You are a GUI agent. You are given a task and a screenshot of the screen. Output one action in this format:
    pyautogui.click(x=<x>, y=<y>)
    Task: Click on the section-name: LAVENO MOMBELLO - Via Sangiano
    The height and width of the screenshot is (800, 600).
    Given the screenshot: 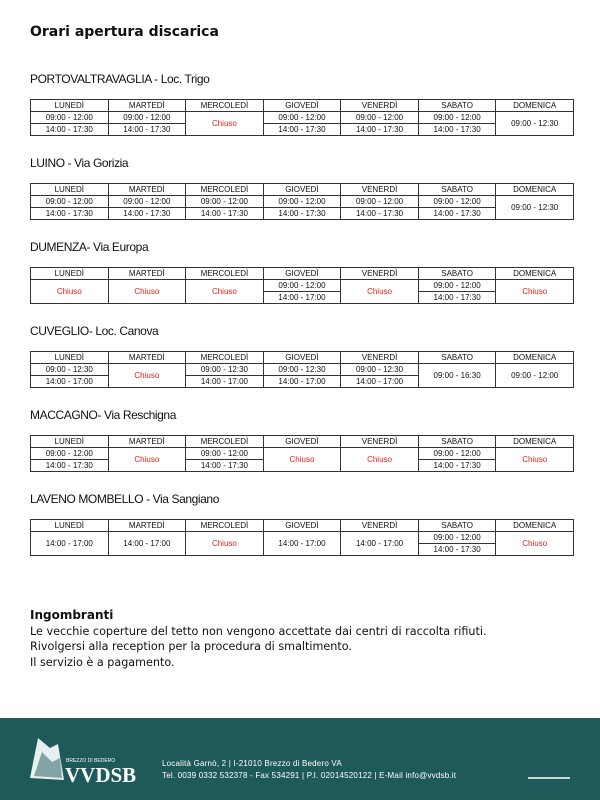 What is the action you would take?
    pyautogui.click(x=124, y=499)
    